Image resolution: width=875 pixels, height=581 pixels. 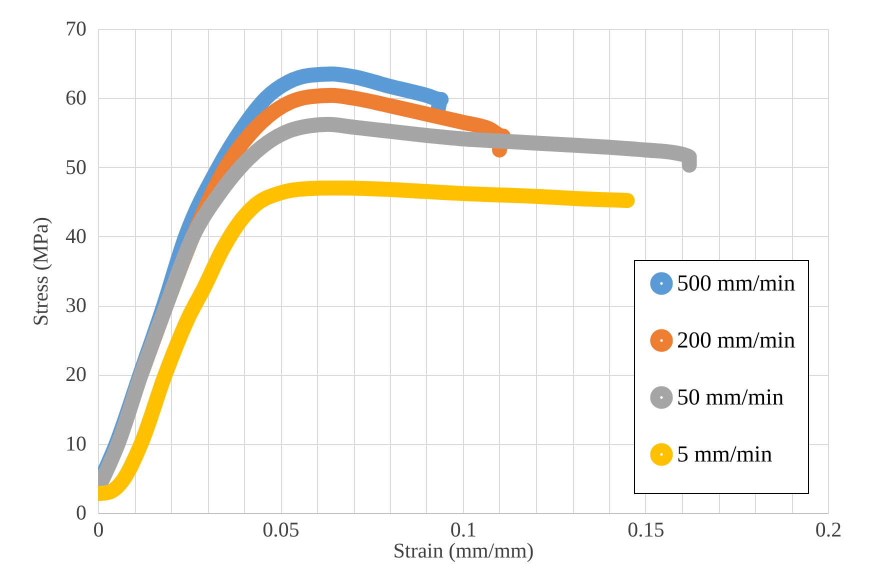 I want to click on legend-label: 5 mm/min, so click(x=725, y=454).